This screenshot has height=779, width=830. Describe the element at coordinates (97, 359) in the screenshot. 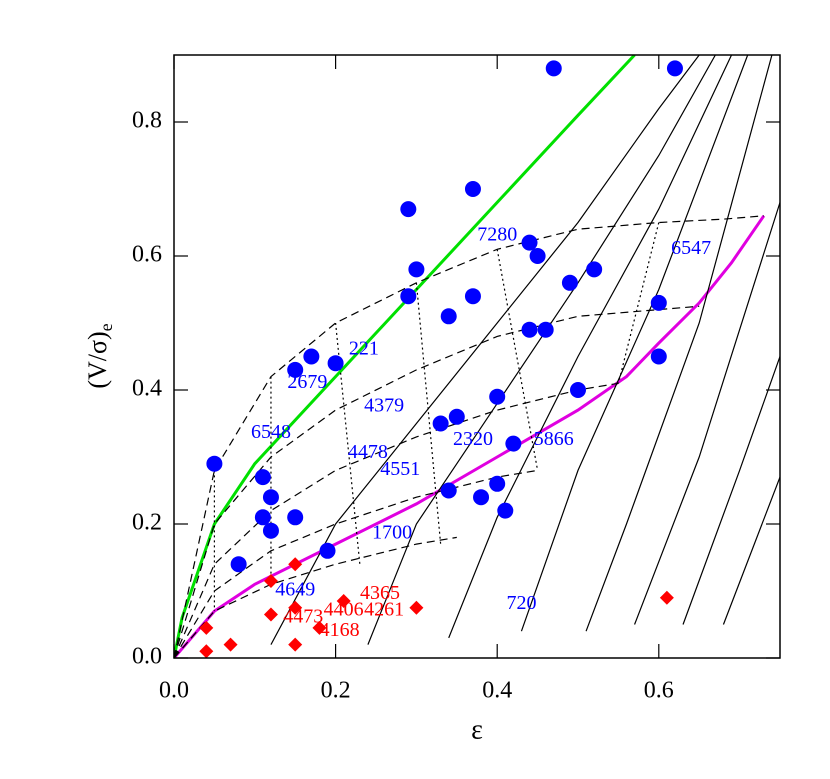

I see `y-axis-label-main: (V/σ)` at that location.